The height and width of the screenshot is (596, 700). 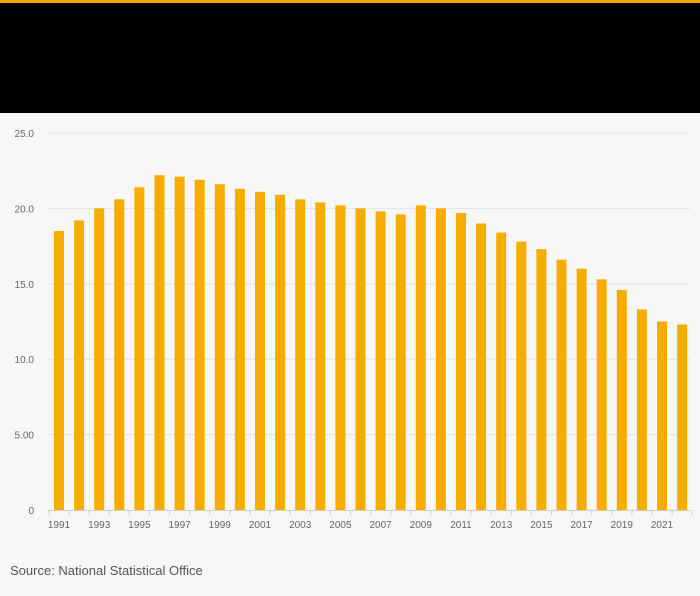 What do you see at coordinates (380, 525) in the screenshot?
I see `x-tick-label: 2007` at bounding box center [380, 525].